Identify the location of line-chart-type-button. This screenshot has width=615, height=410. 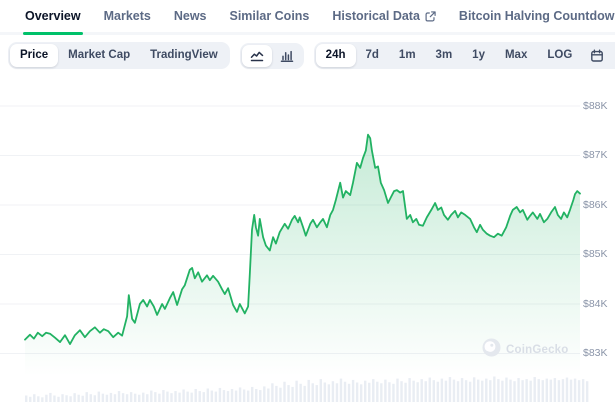
(256, 55).